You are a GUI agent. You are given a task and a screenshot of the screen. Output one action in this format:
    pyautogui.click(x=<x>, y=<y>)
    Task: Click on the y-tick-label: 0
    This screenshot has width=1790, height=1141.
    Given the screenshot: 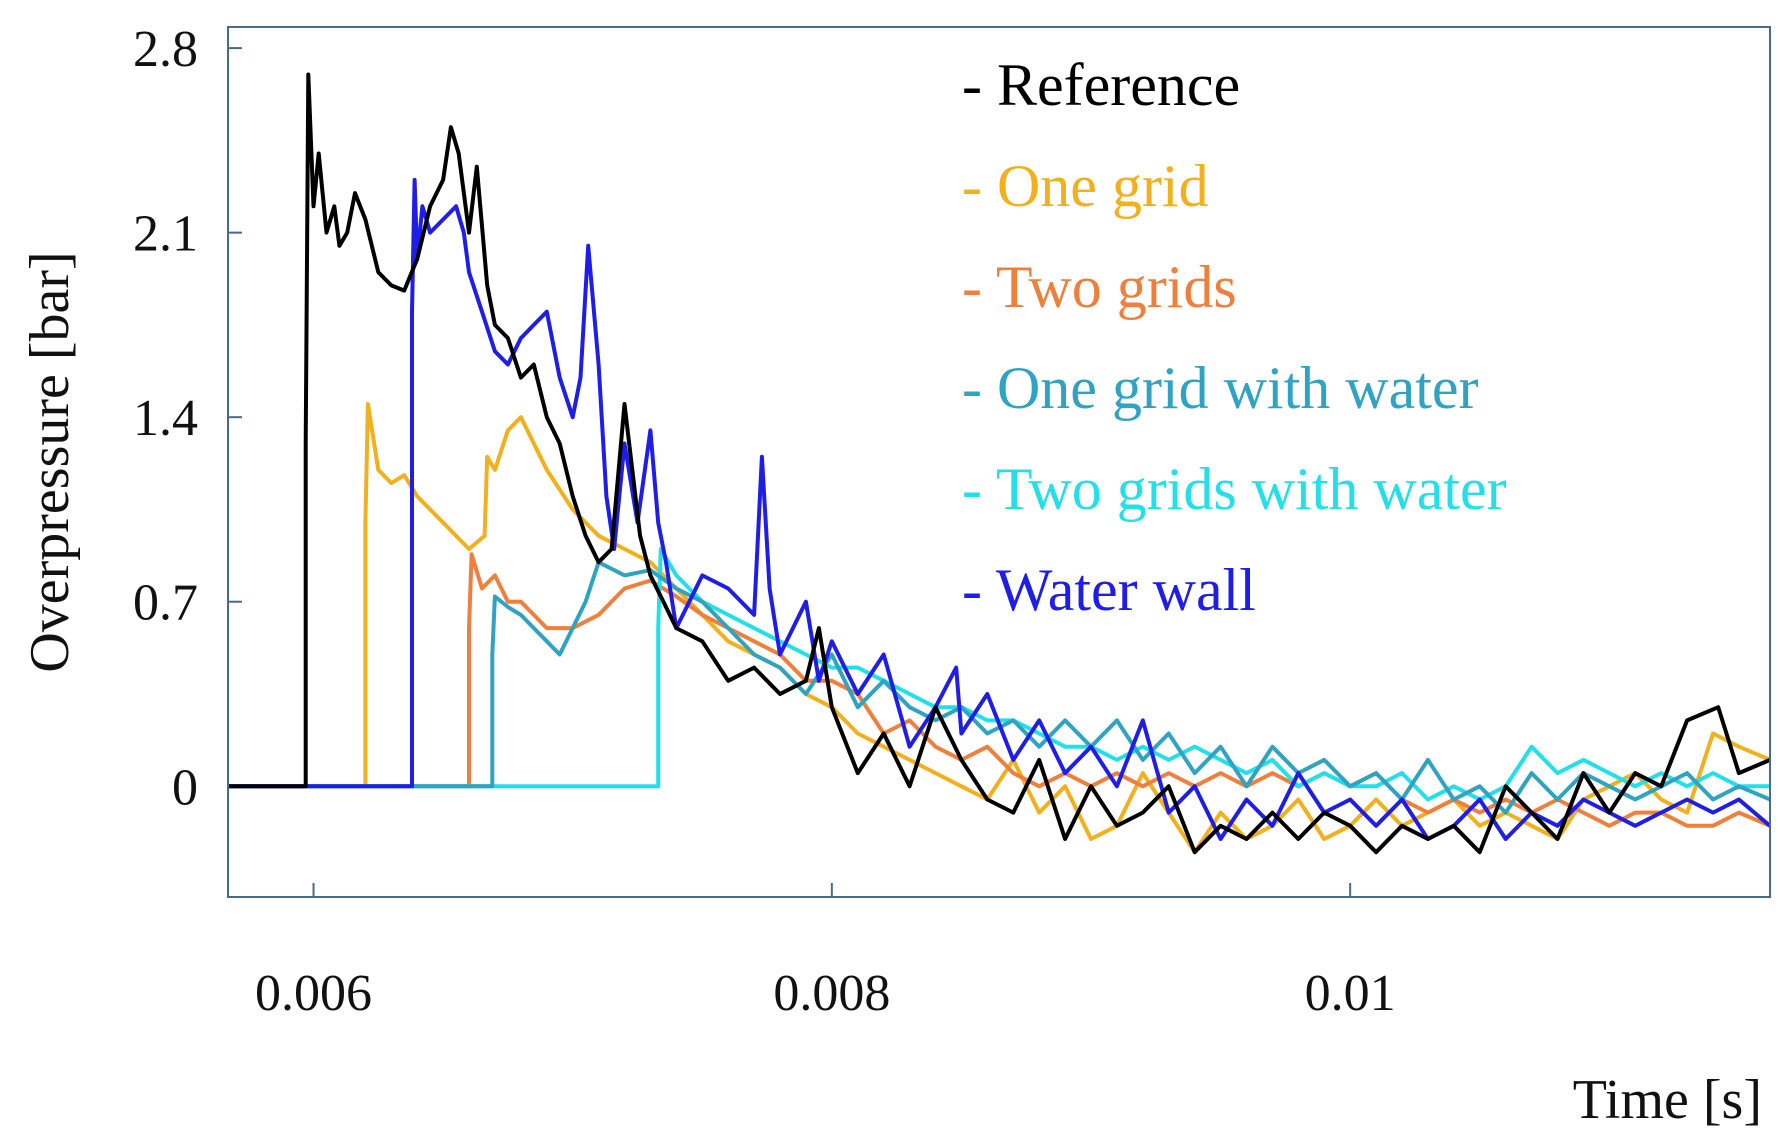 What is the action you would take?
    pyautogui.click(x=185, y=787)
    